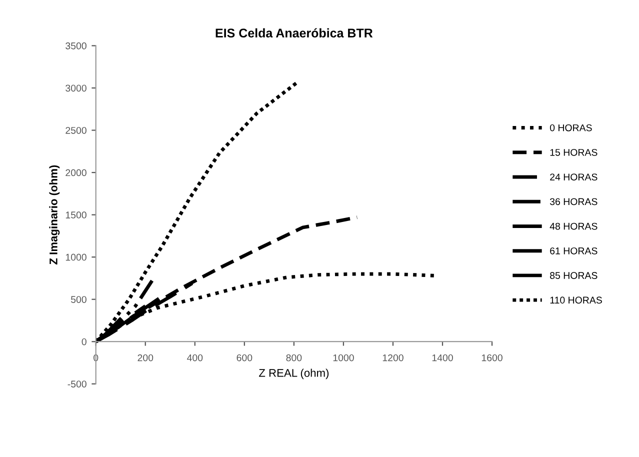  What do you see at coordinates (195, 358) in the screenshot?
I see `x-tick-label: 400` at bounding box center [195, 358].